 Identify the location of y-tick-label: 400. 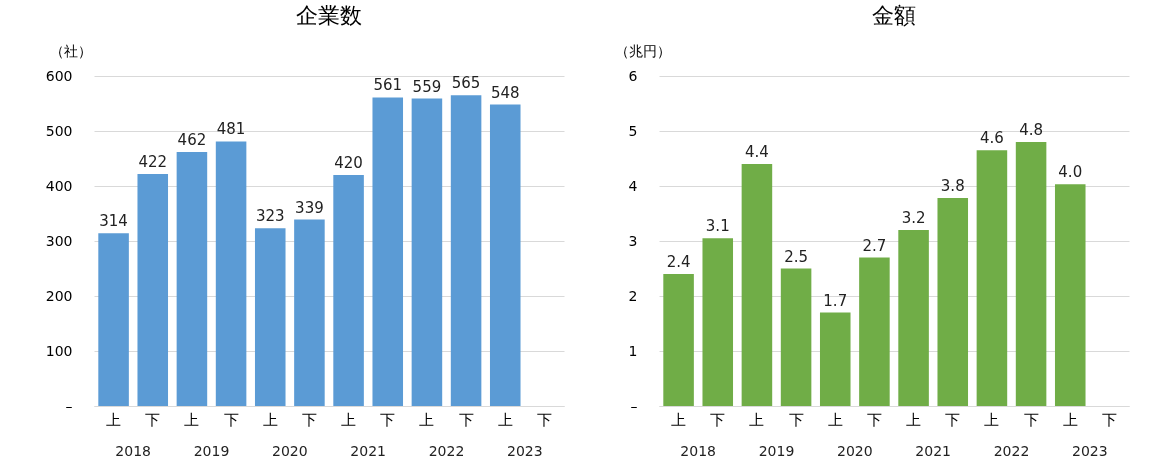
(59, 185).